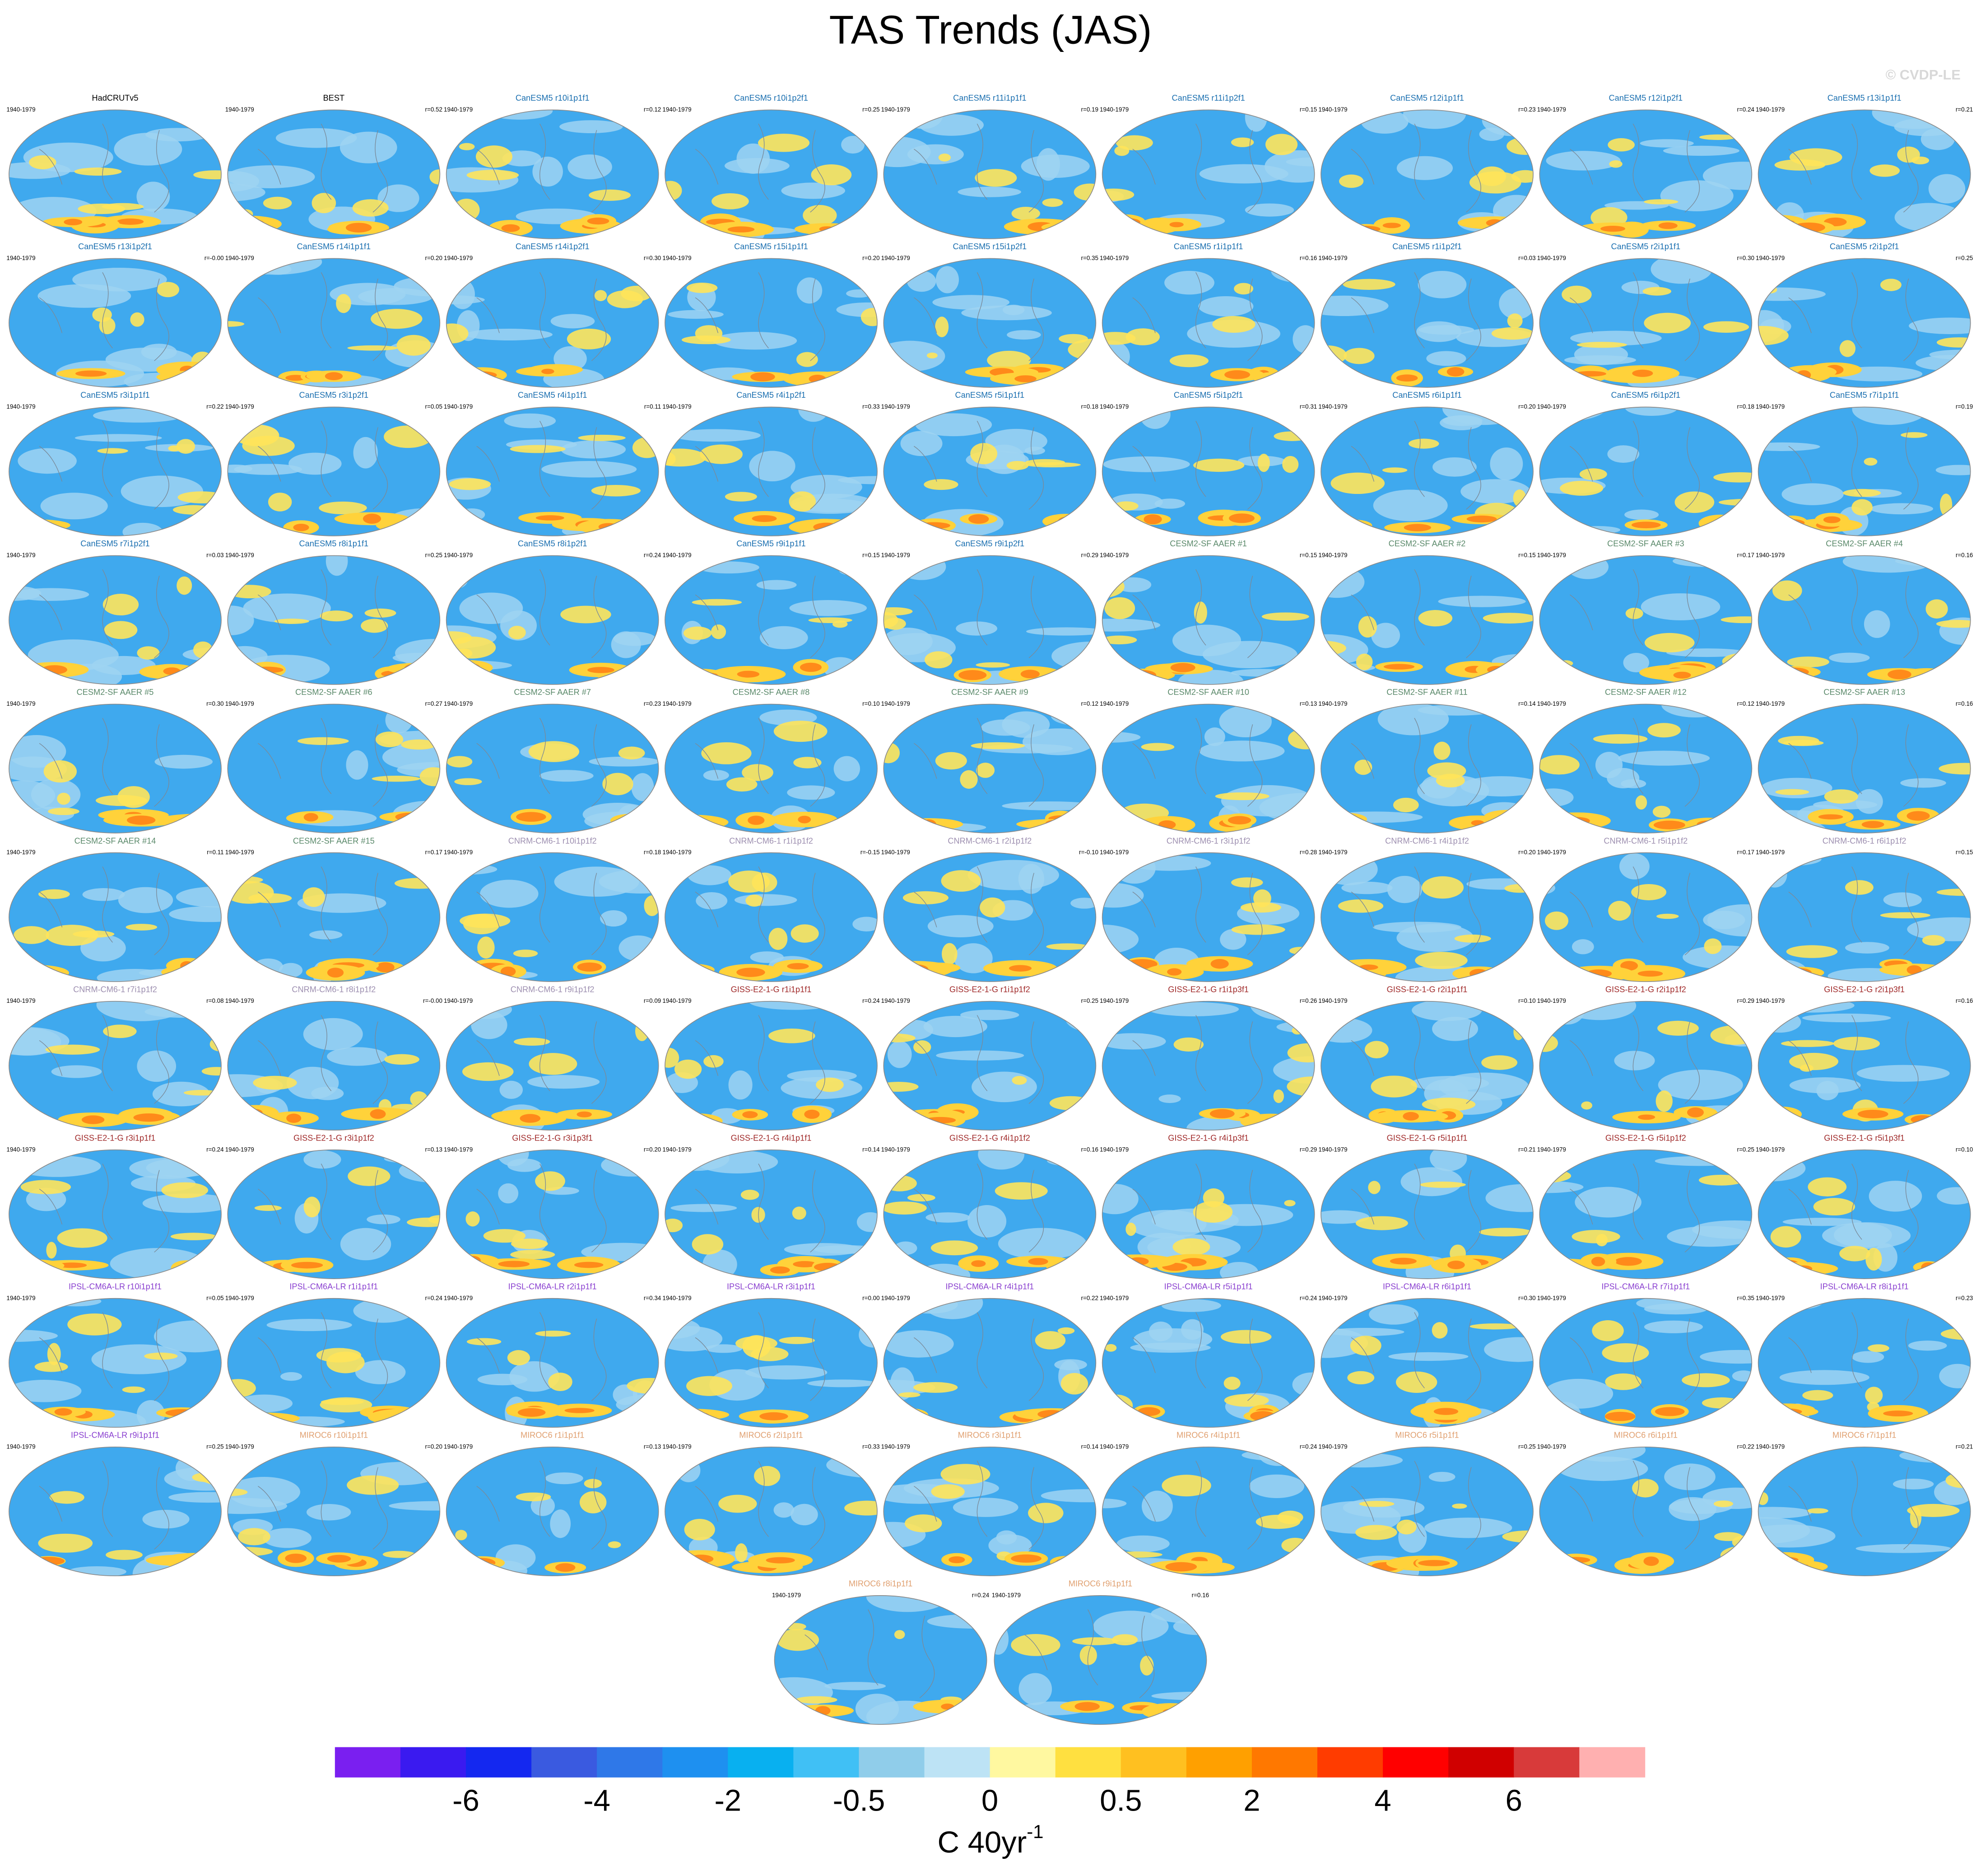  What do you see at coordinates (115, 246) in the screenshot?
I see `panel-title: CanESM5 r13i1p2f1` at bounding box center [115, 246].